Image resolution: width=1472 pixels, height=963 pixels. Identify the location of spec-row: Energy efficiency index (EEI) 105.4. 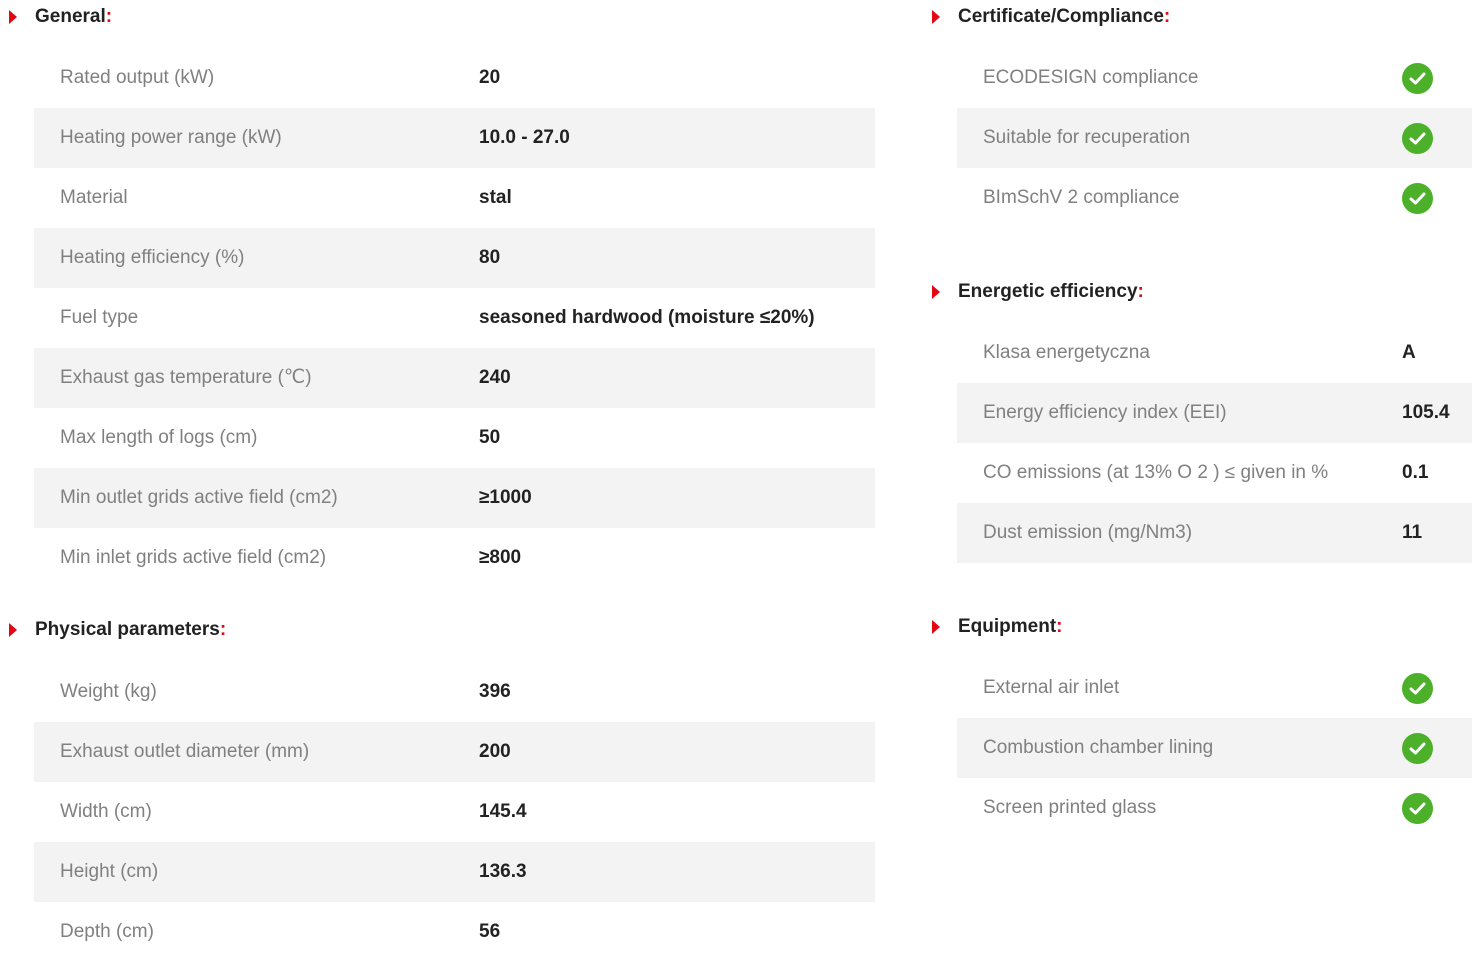
(1214, 413).